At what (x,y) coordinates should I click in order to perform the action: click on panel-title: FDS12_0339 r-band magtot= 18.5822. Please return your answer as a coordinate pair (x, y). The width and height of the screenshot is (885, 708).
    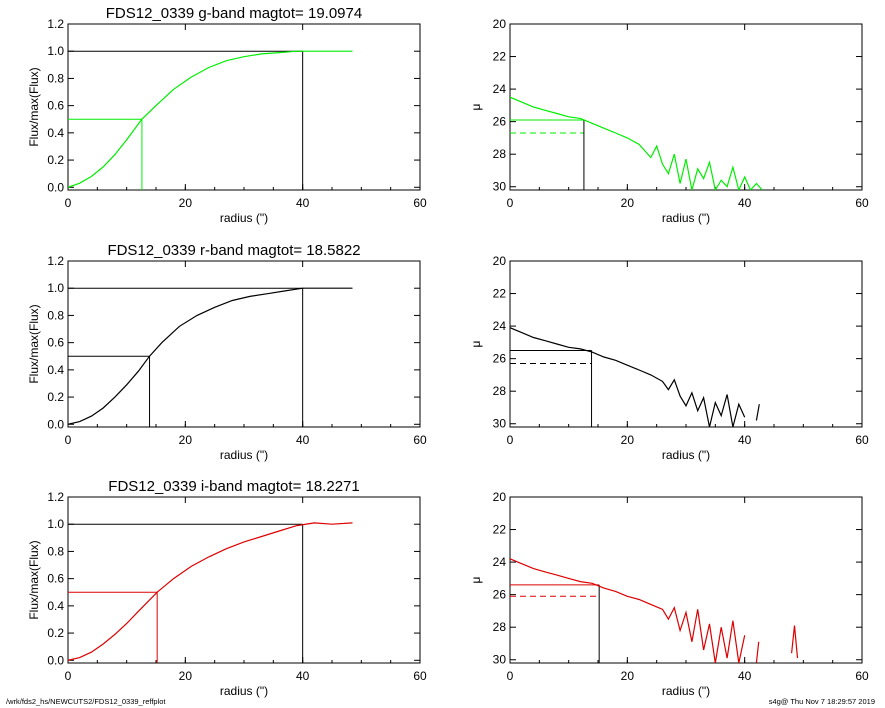
    Looking at the image, I should click on (233, 250).